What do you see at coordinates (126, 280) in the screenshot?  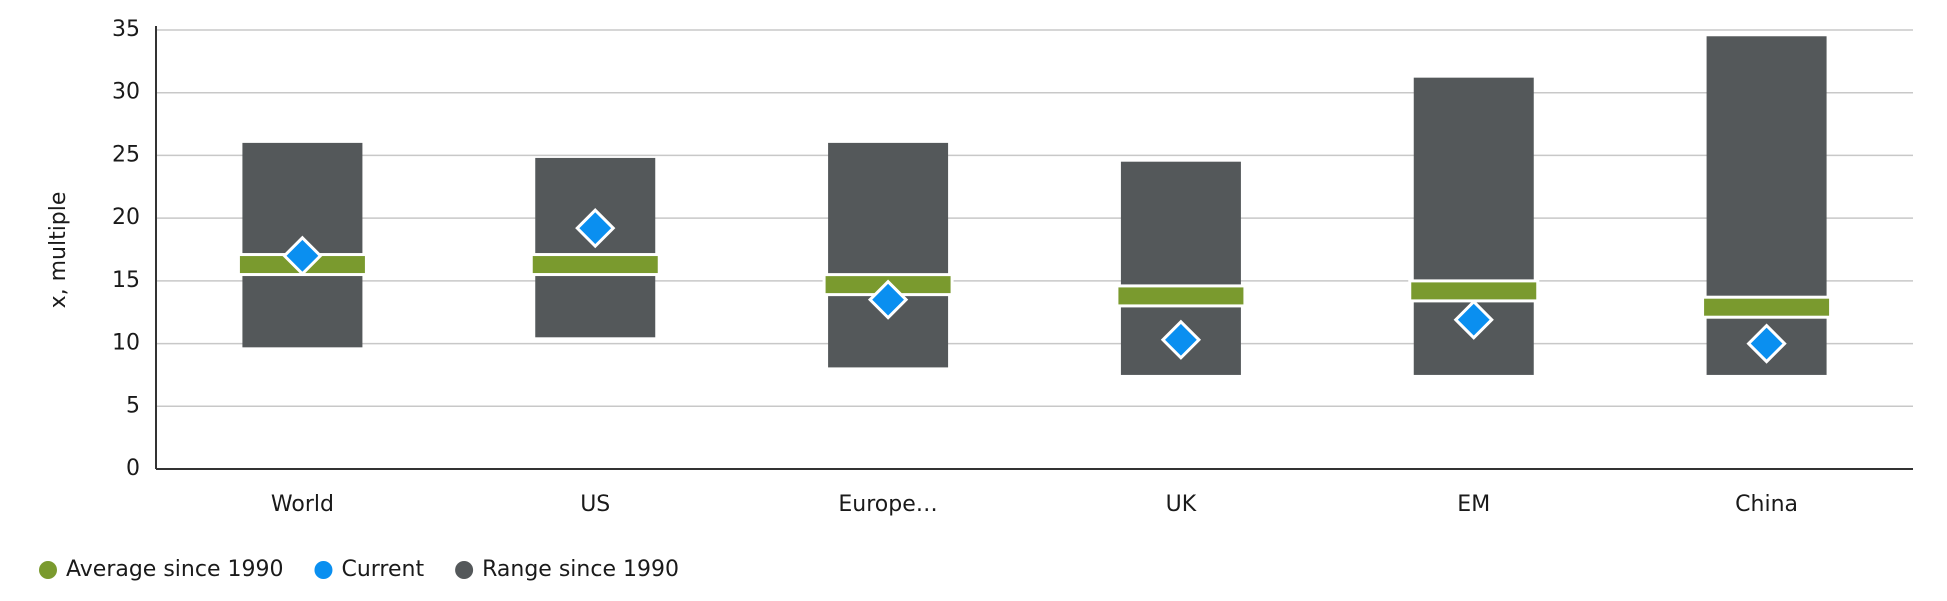 I see `y-tick-label: 15` at bounding box center [126, 280].